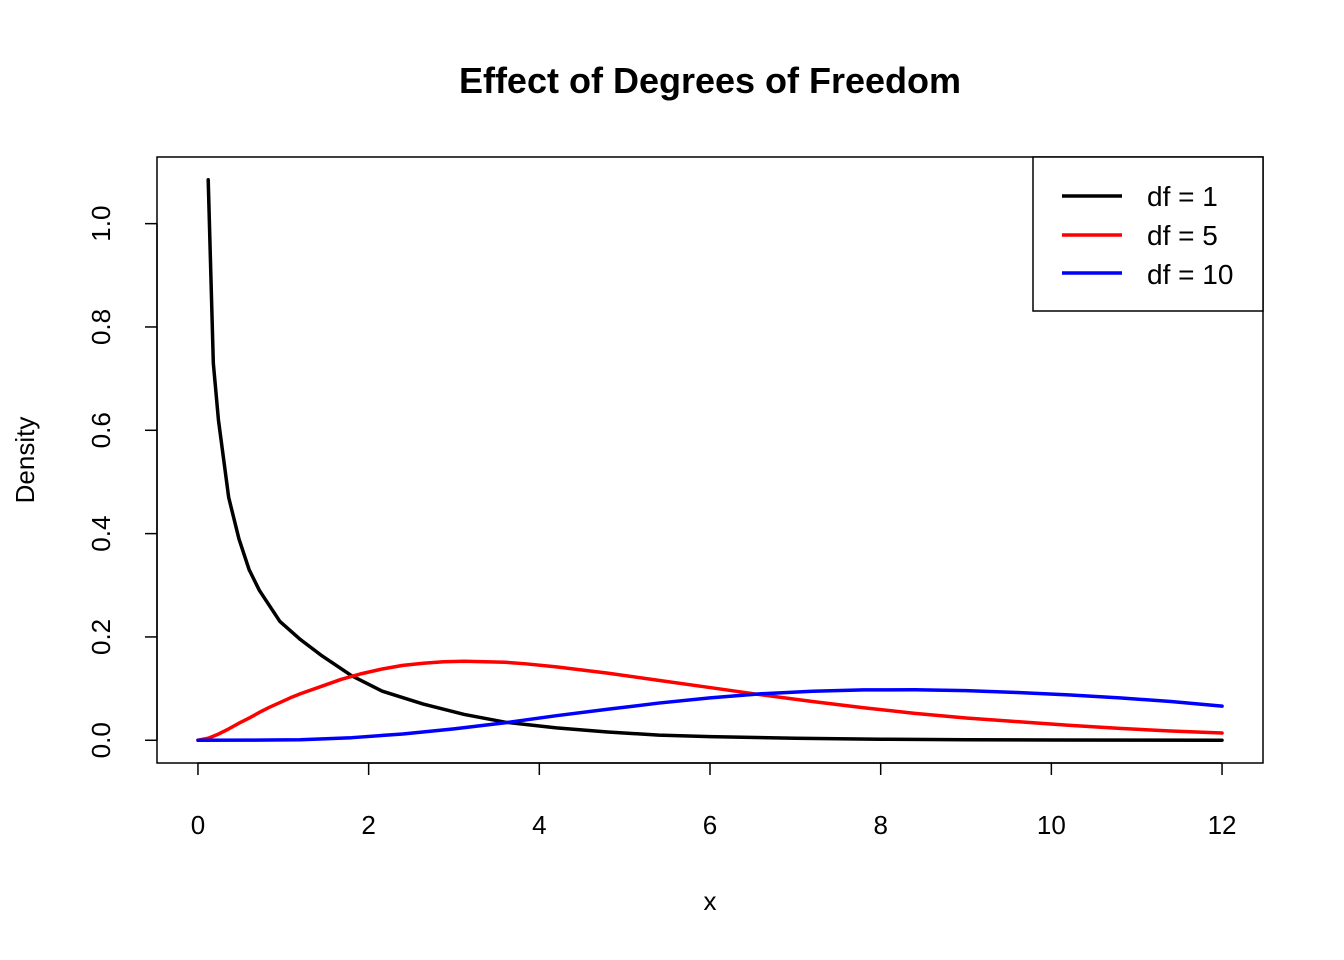  I want to click on x-axis: 0 2 4 6 8 10 12, so click(714, 801).